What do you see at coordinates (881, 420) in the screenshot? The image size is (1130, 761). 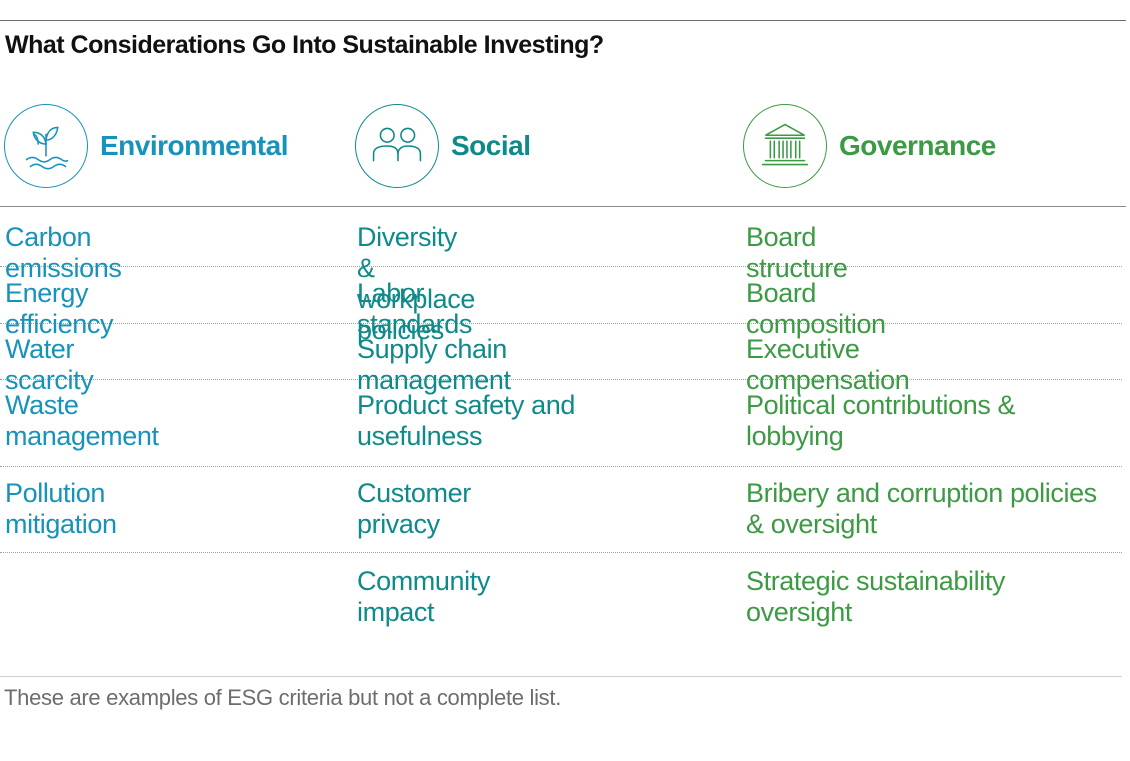 I see `list-item: Political contributions & lobbying` at bounding box center [881, 420].